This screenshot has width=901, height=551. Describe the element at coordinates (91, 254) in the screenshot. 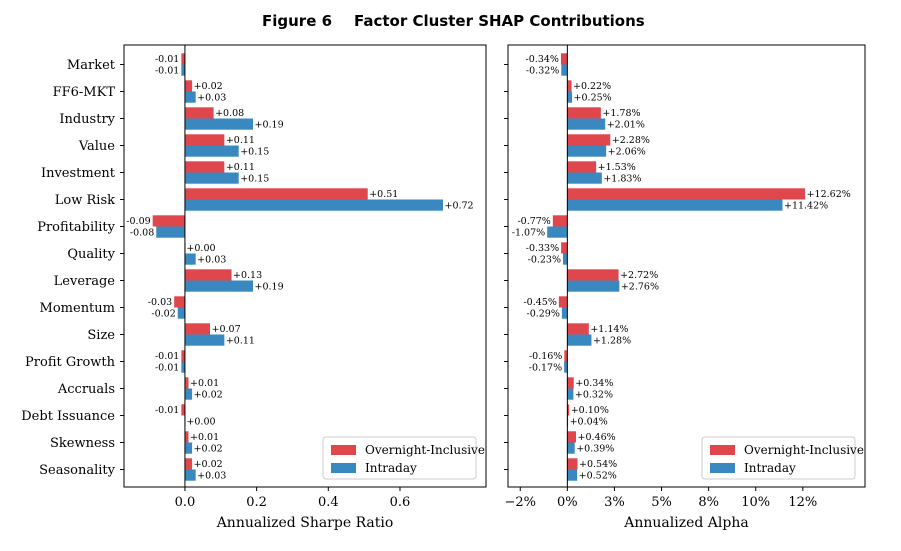

I see `category-label: Quality` at that location.